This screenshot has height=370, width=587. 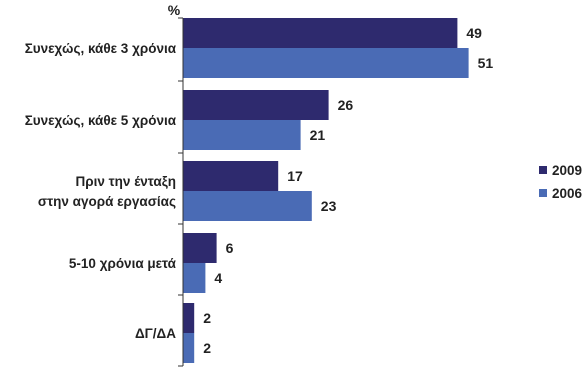 What do you see at coordinates (346, 105) in the screenshot?
I see `value-label-2009-2: 26` at bounding box center [346, 105].